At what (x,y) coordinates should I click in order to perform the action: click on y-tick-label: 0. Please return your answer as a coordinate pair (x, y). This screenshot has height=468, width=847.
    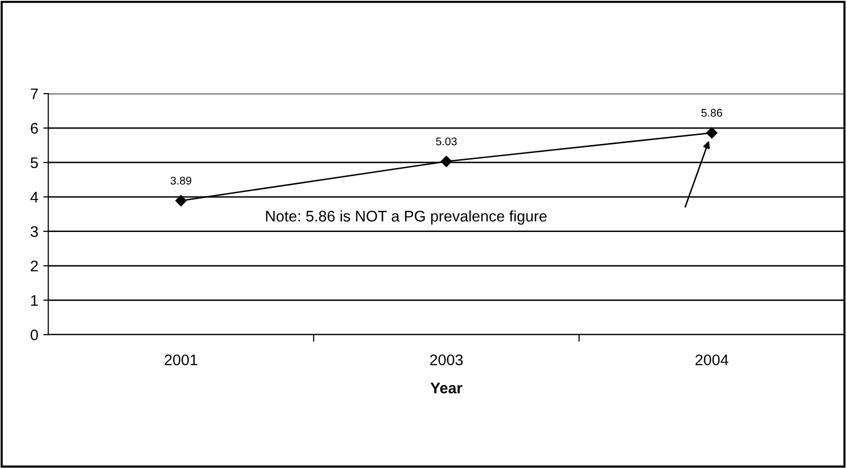
    Looking at the image, I should click on (34, 334).